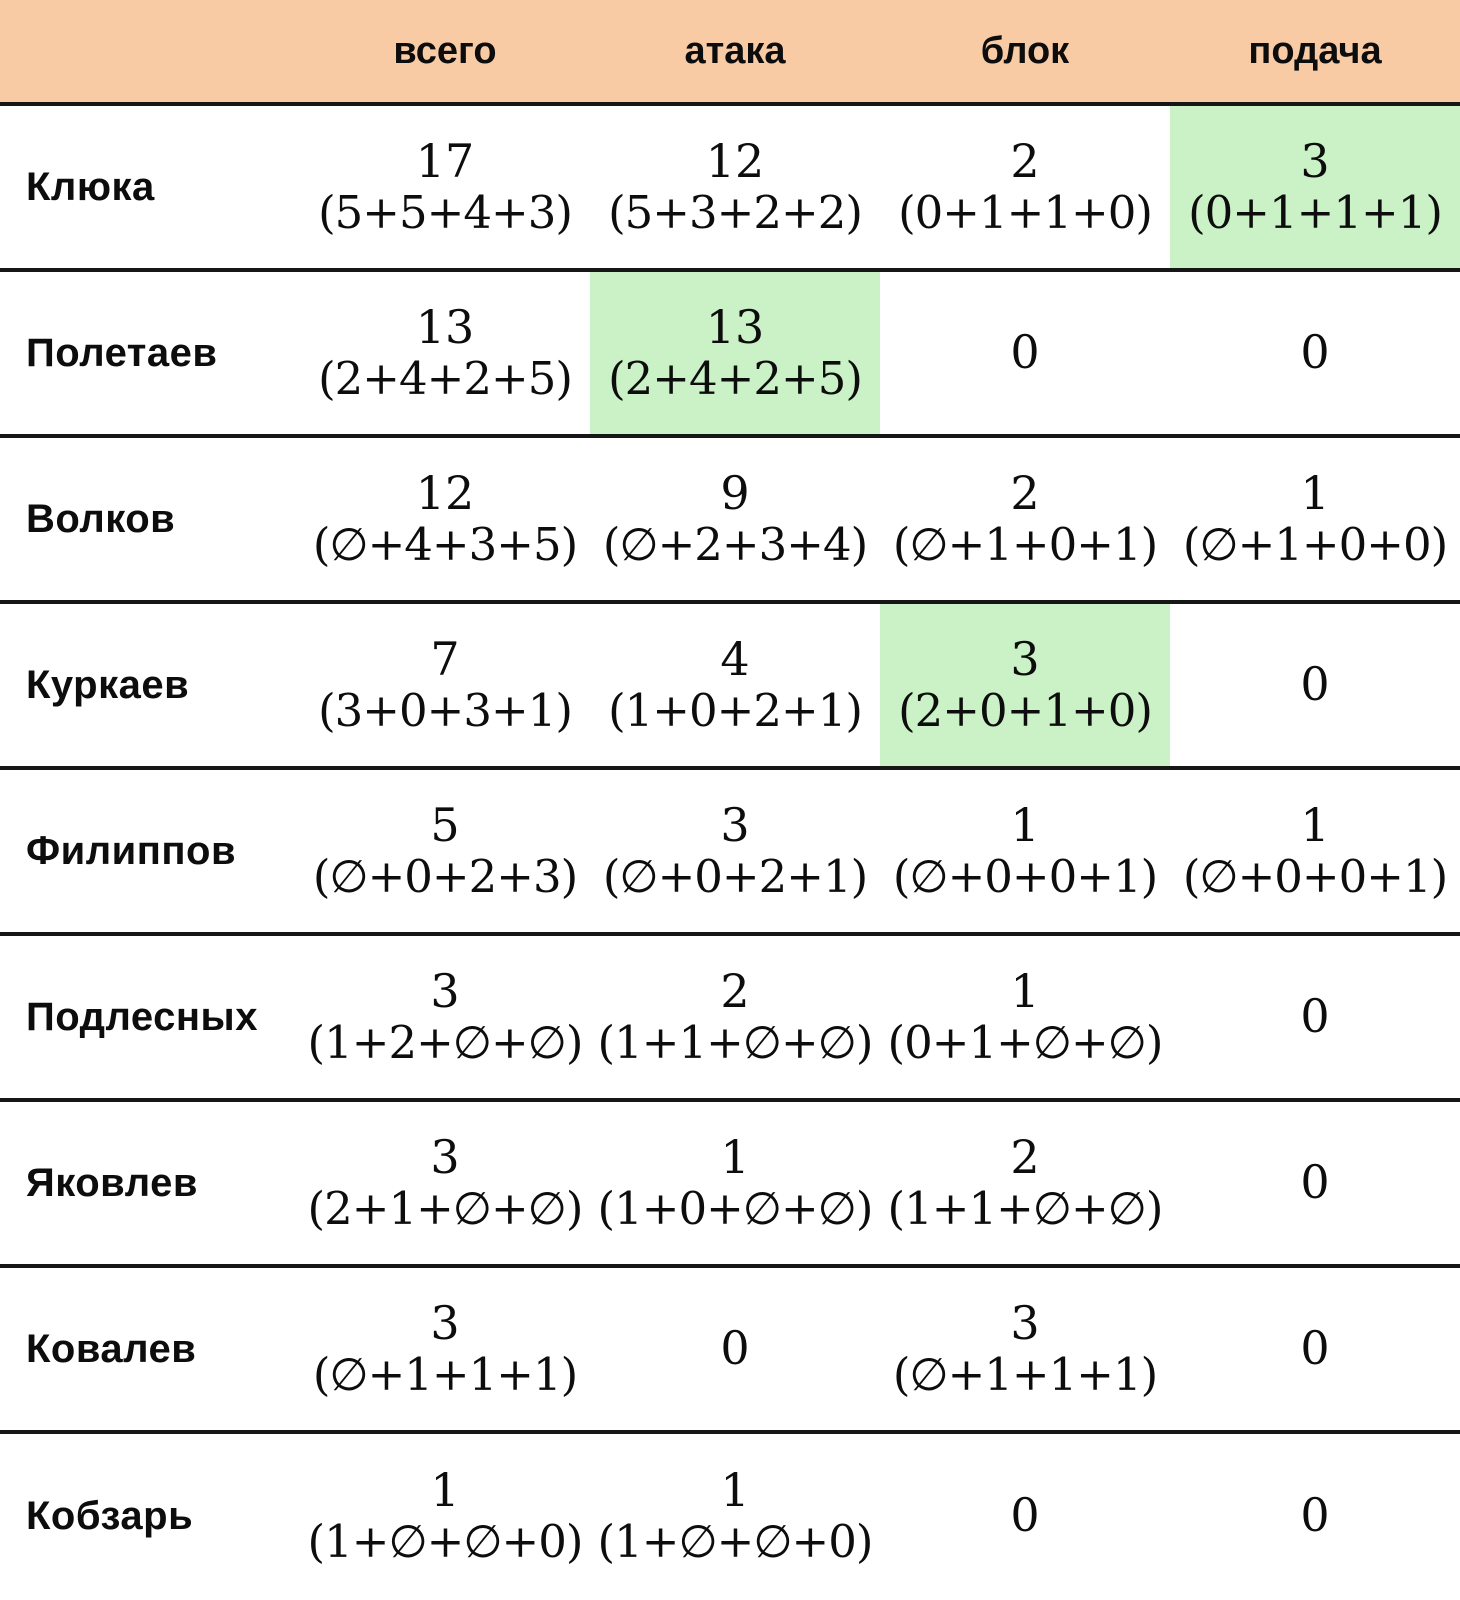  I want to click on stat-cell-total: 17 (5+5+4+3), so click(445, 187).